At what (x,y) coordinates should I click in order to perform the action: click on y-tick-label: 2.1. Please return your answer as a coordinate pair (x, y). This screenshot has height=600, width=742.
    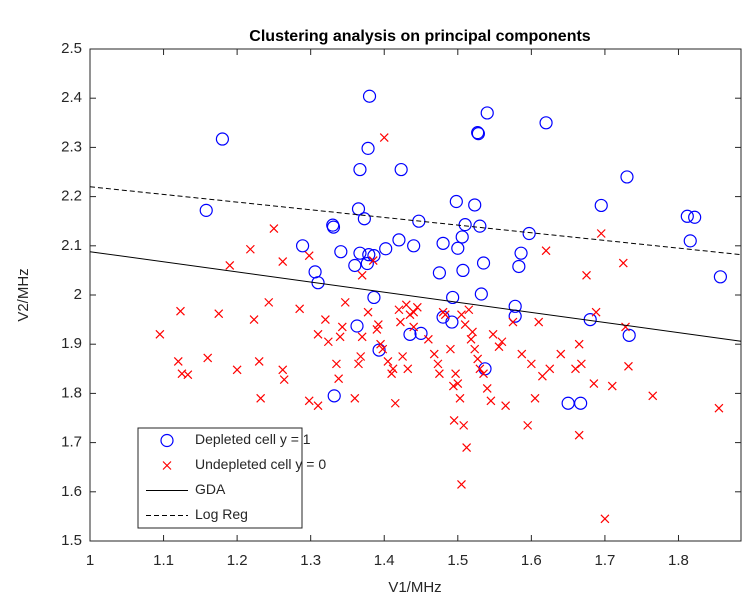
    Looking at the image, I should click on (71, 245).